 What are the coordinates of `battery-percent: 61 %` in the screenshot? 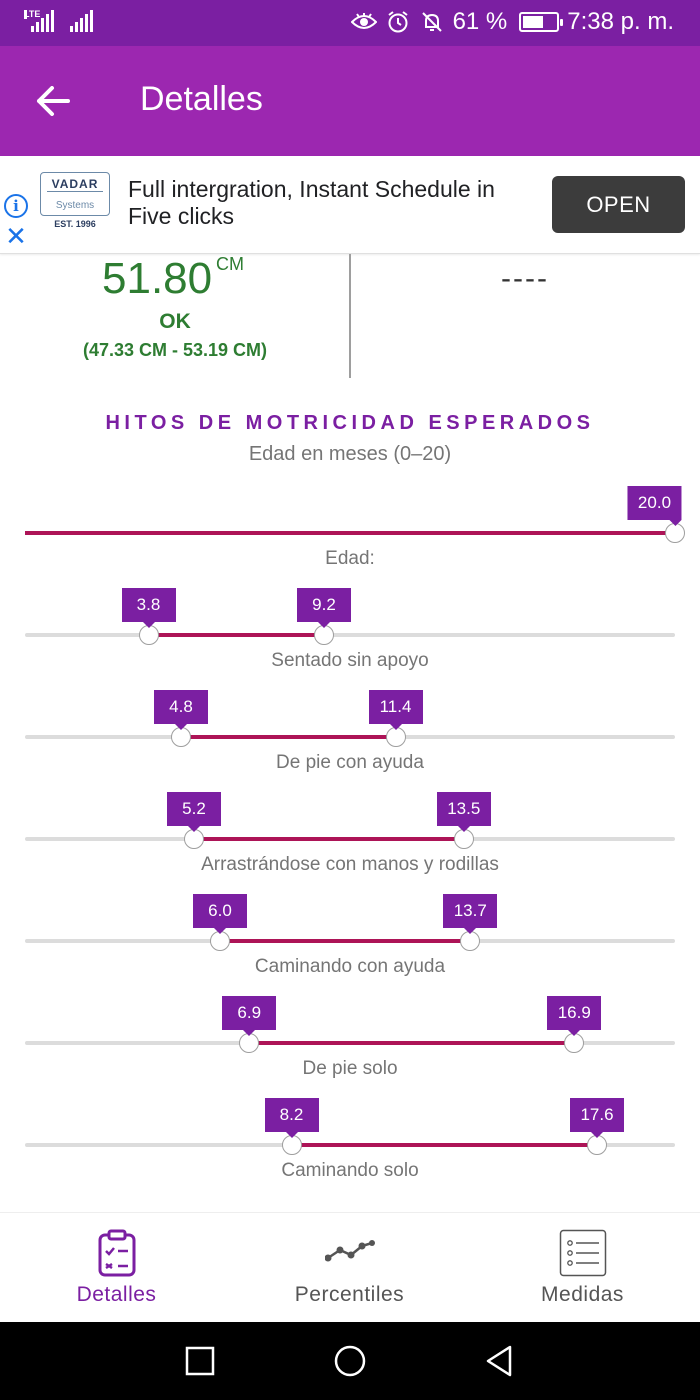 It's located at (480, 21).